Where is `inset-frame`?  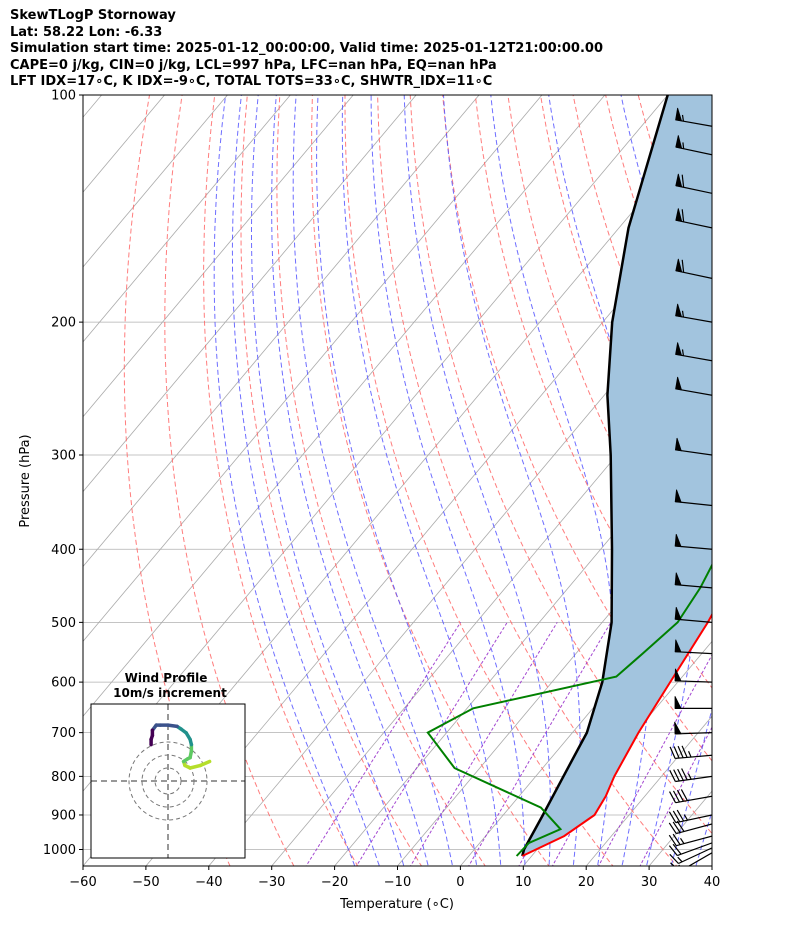 inset-frame is located at coordinates (168, 781).